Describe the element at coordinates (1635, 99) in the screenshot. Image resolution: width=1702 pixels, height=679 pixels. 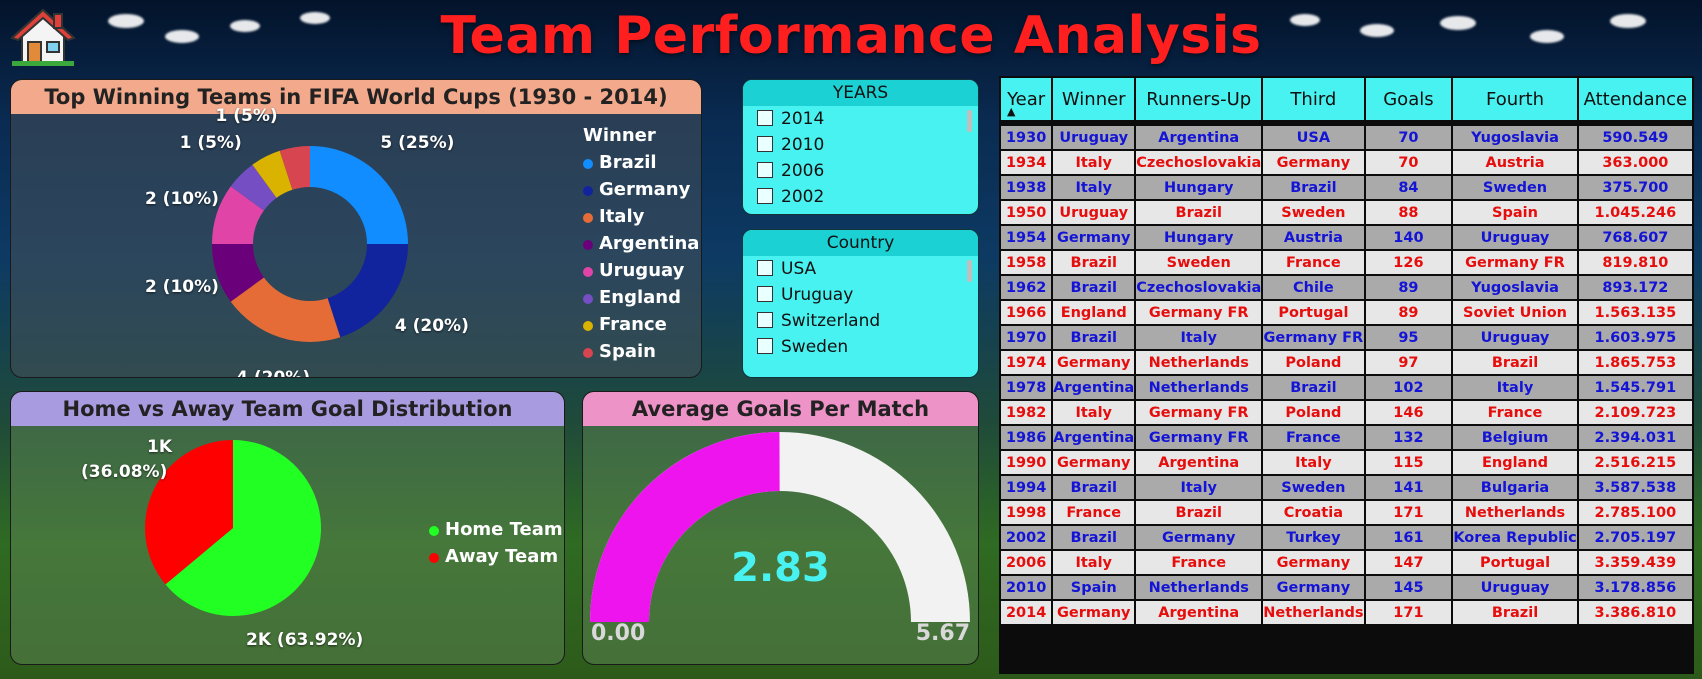
I see `column-header-attendance: Attendance` at that location.